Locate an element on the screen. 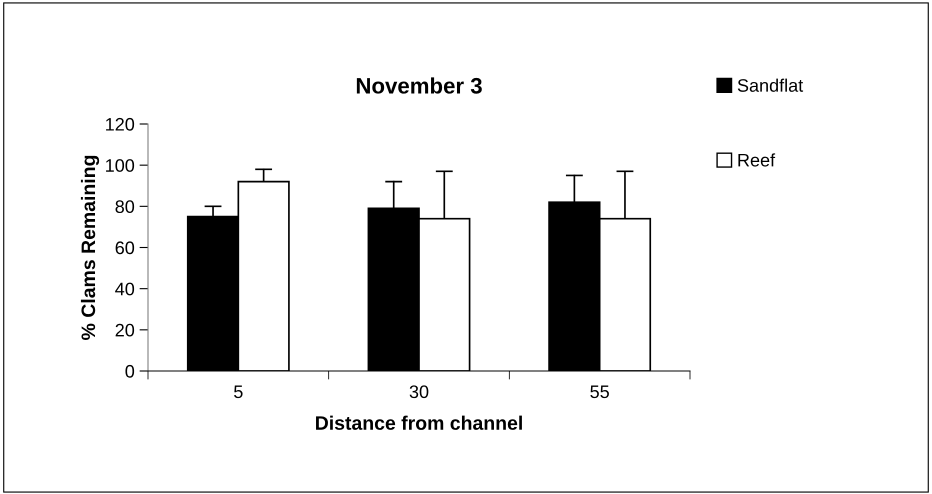  x-tick-label: 5 is located at coordinates (238, 392).